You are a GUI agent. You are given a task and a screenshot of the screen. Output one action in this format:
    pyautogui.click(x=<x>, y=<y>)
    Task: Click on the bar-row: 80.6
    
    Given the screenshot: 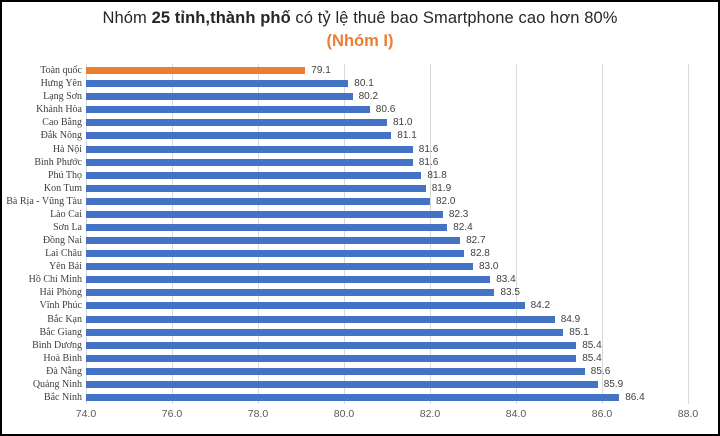 What is the action you would take?
    pyautogui.click(x=387, y=109)
    